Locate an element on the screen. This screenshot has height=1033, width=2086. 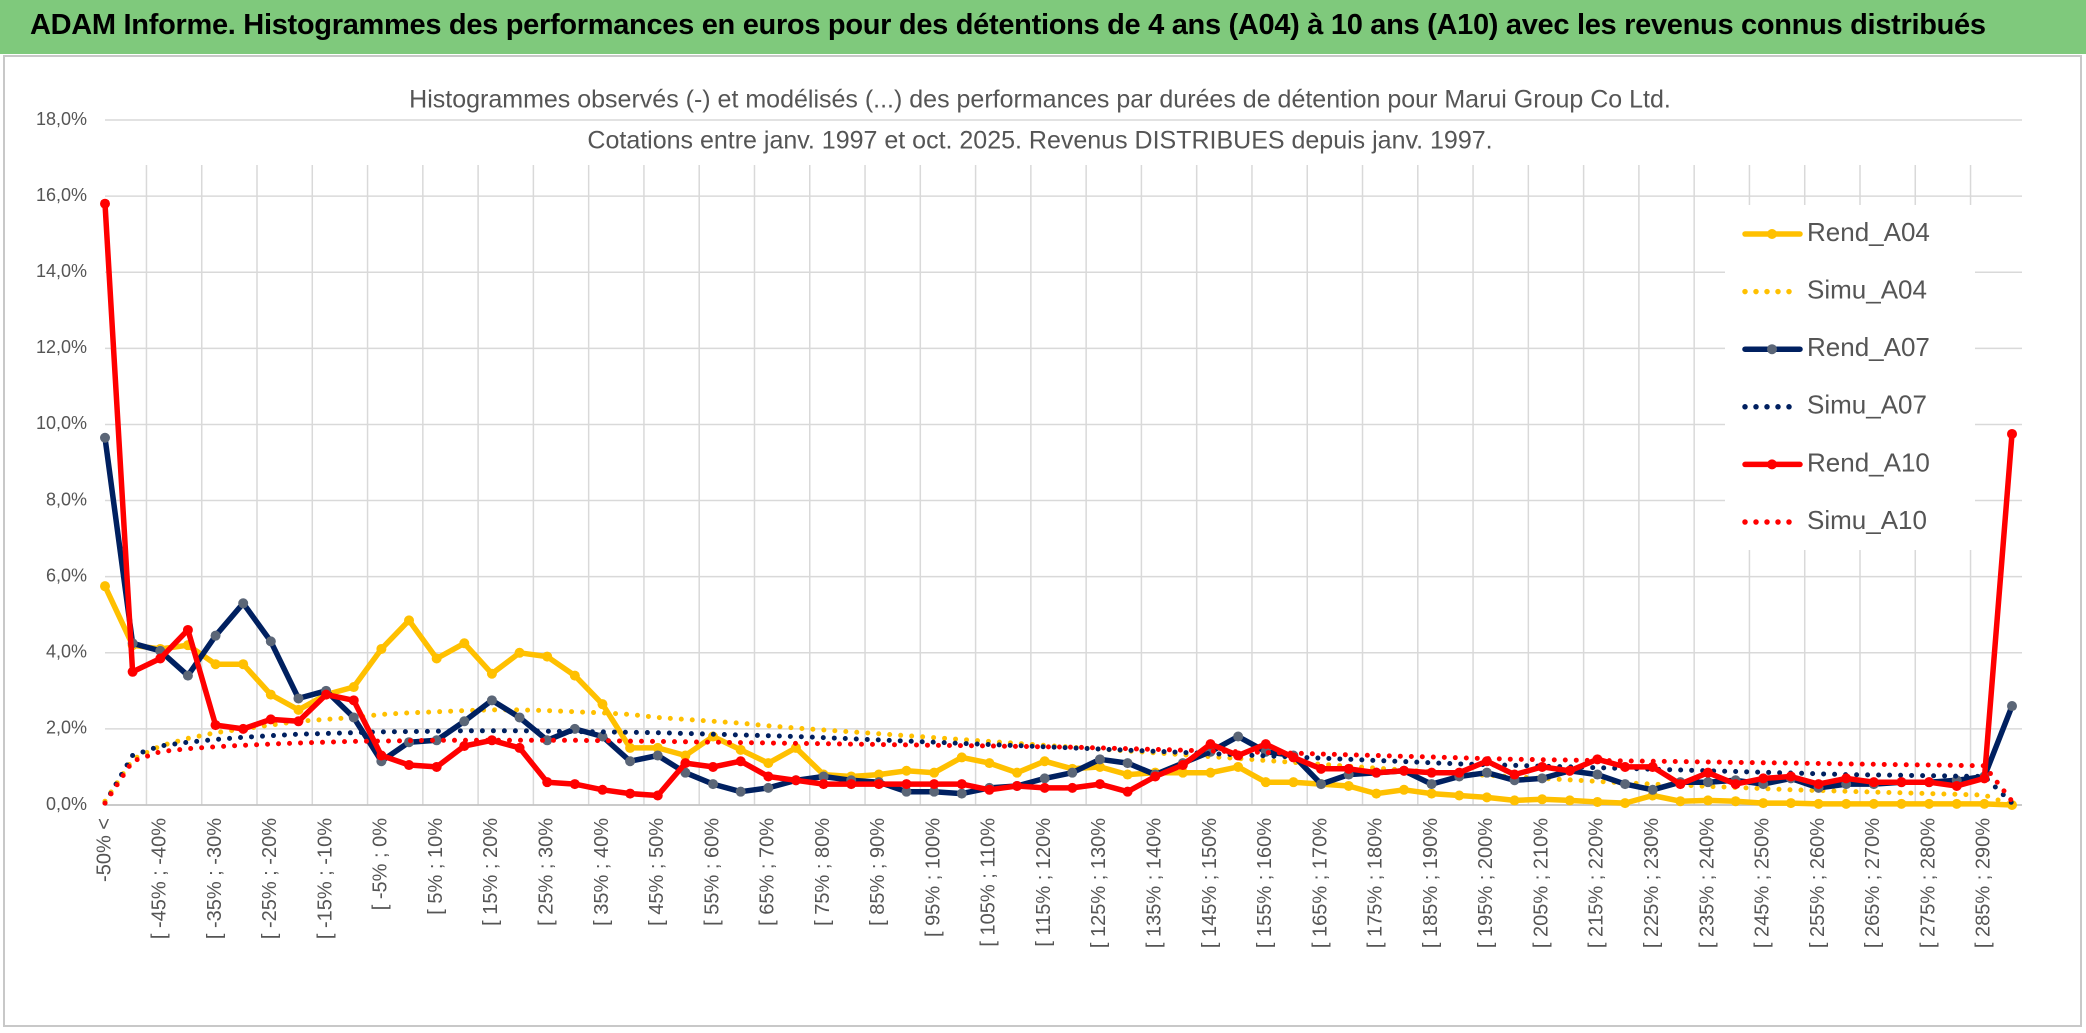
x-tick-label: [ 35% ; 40% is located at coordinates (602, 872).